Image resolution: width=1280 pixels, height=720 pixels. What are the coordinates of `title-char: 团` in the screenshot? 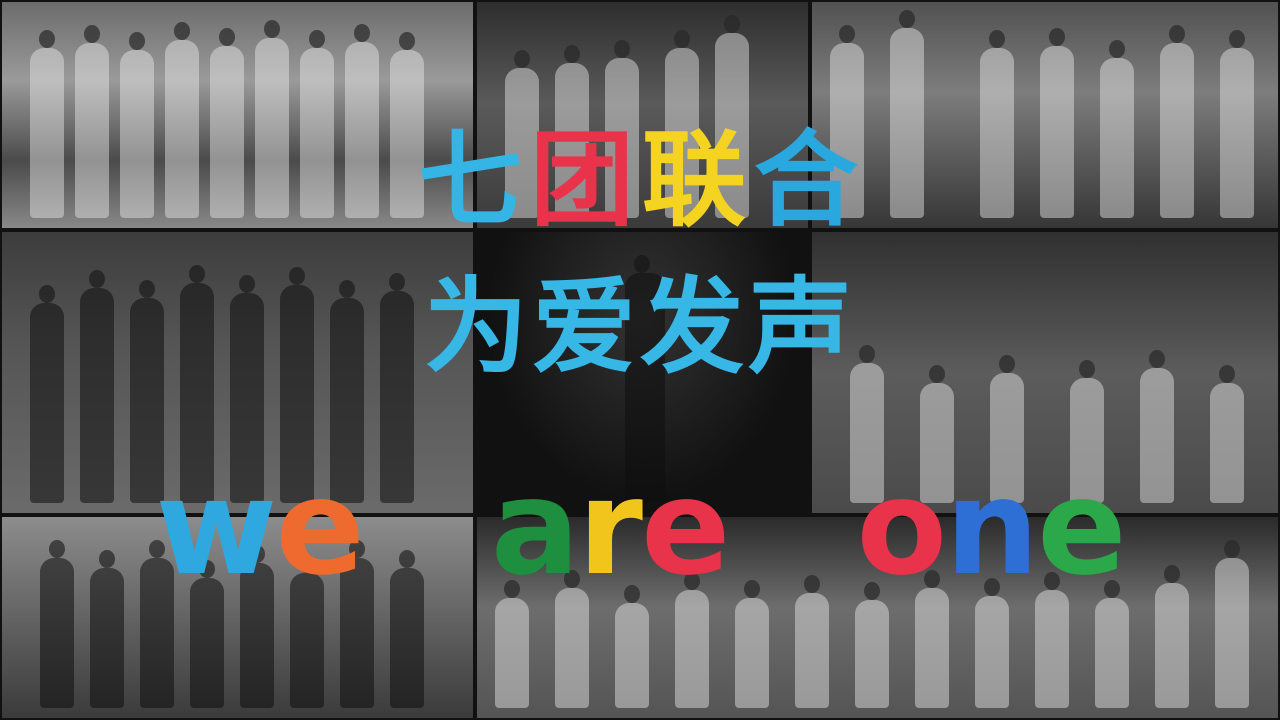 It's located at (583, 180).